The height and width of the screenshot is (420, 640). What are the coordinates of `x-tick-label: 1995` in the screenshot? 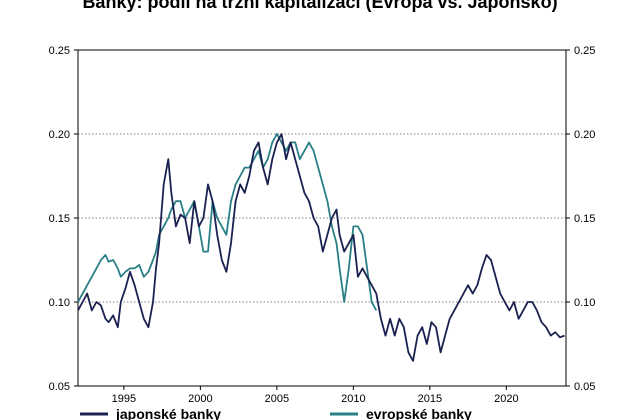 It's located at (124, 399).